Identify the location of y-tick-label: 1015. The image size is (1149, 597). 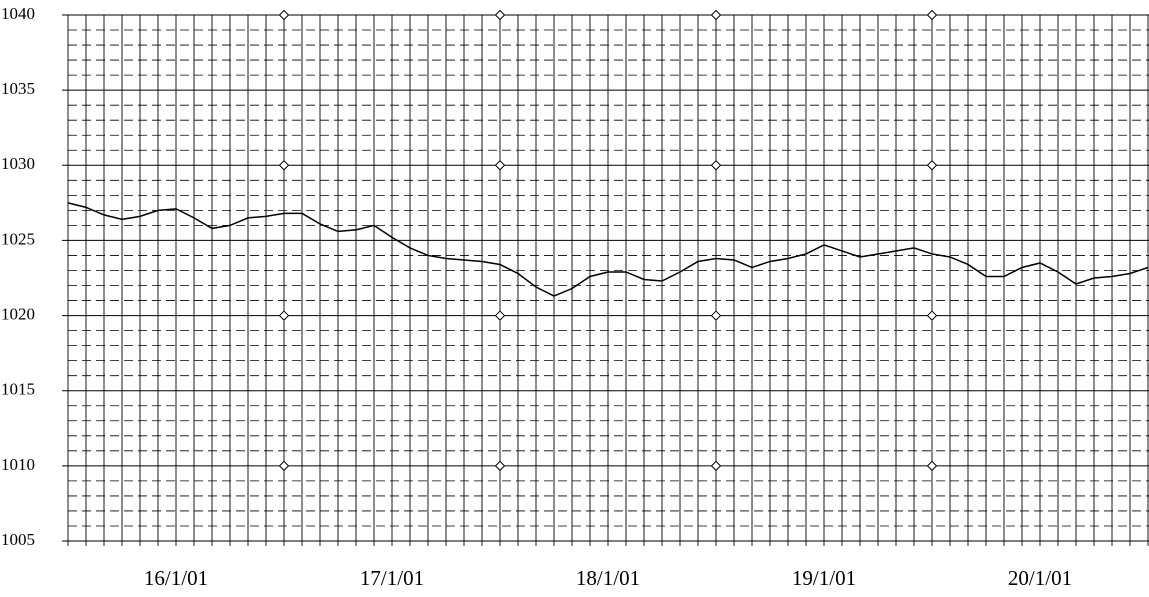
(18, 389).